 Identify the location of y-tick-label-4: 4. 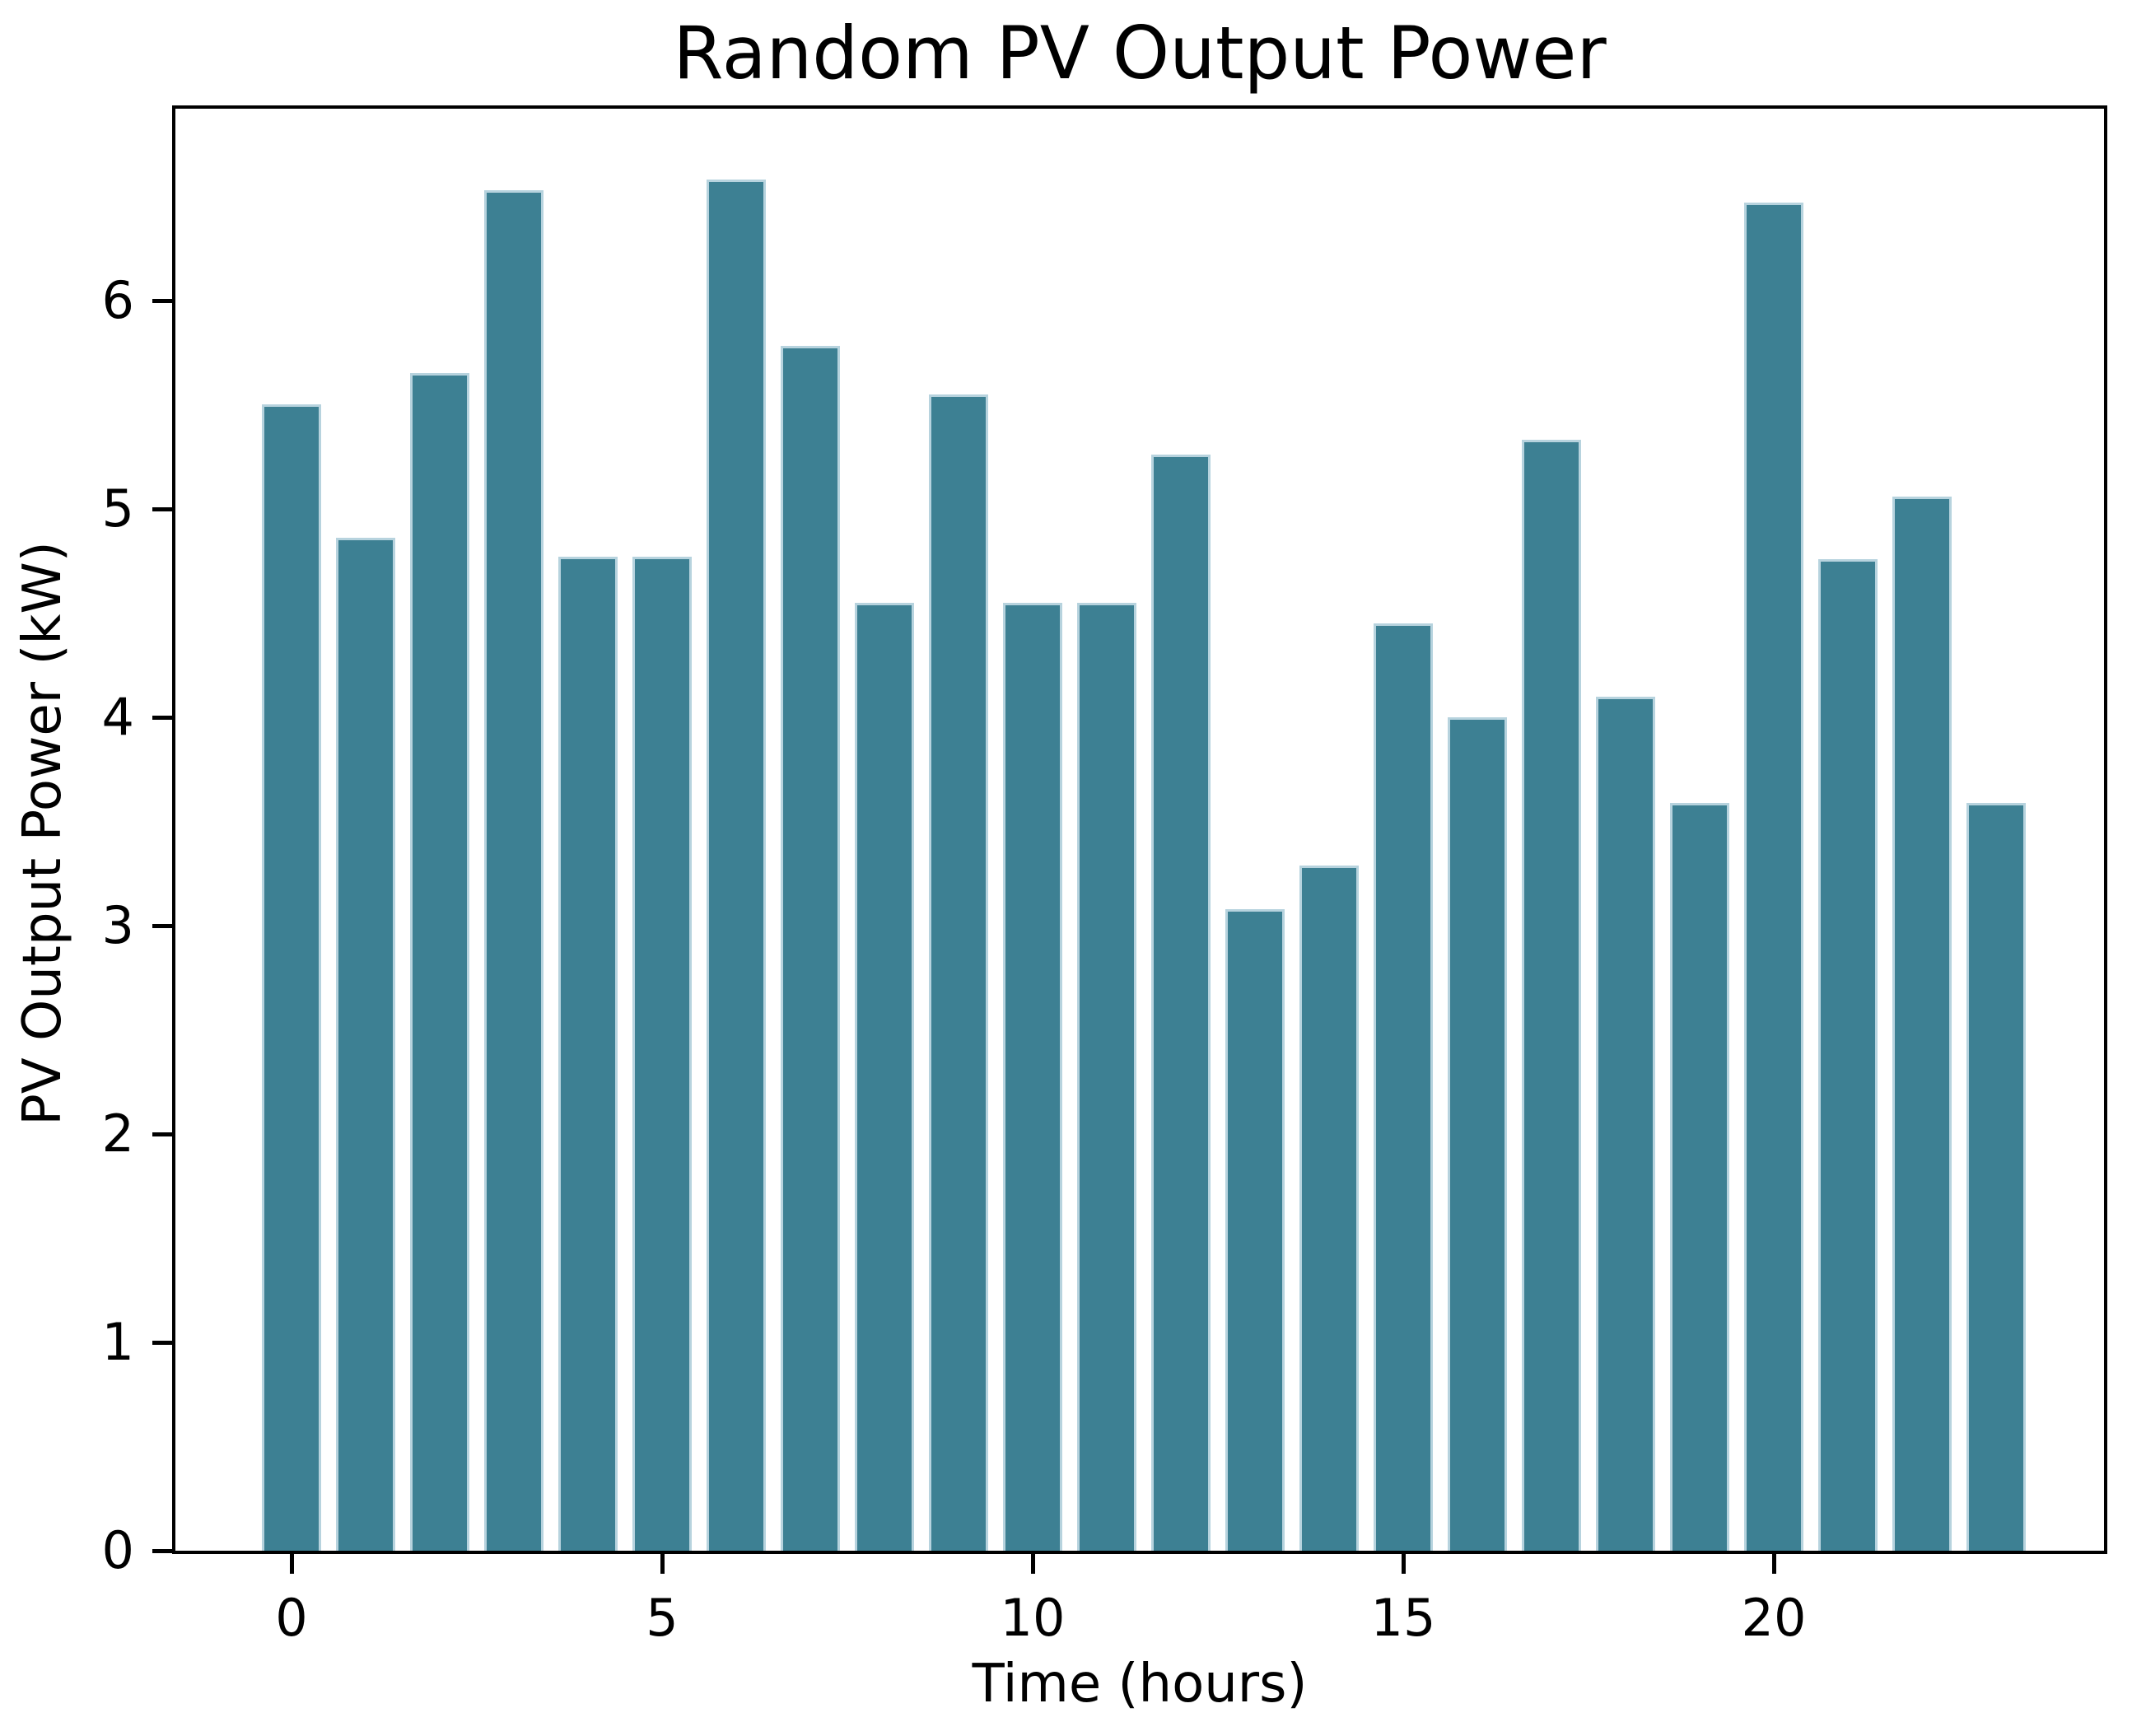
(118, 716).